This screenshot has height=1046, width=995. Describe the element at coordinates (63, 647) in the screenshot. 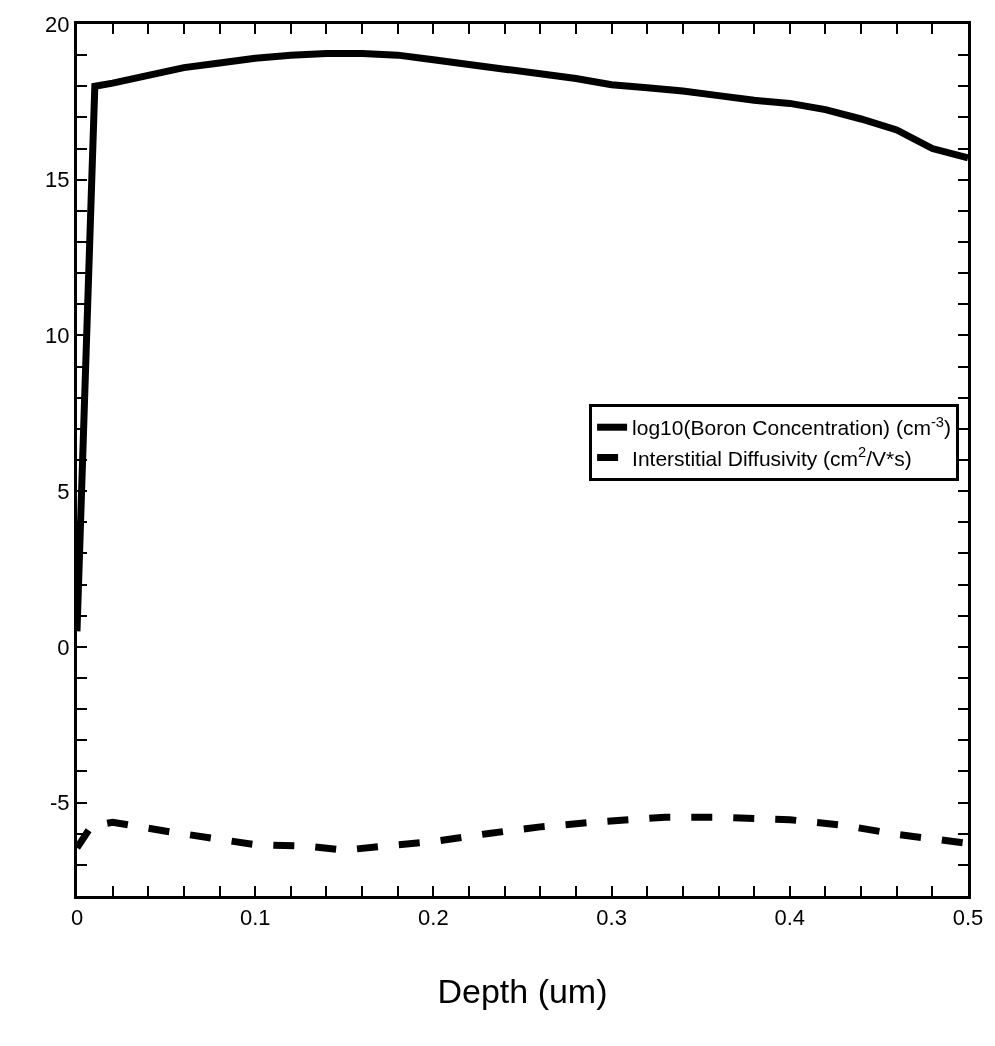

I see `y-tick-label: 0` at that location.